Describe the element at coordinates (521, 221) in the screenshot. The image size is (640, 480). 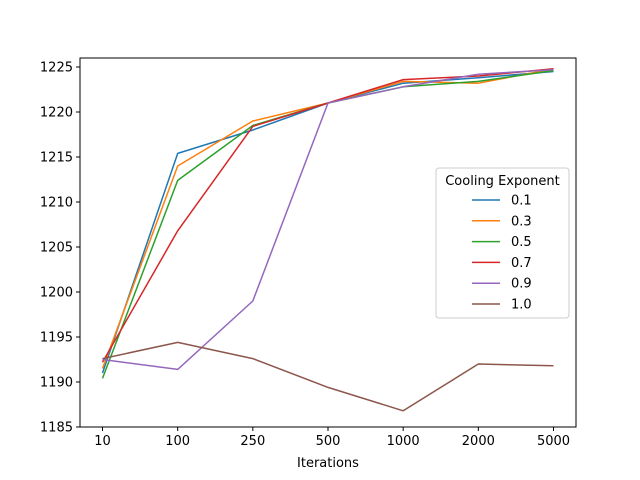
I see `legend-label: 0.3` at that location.